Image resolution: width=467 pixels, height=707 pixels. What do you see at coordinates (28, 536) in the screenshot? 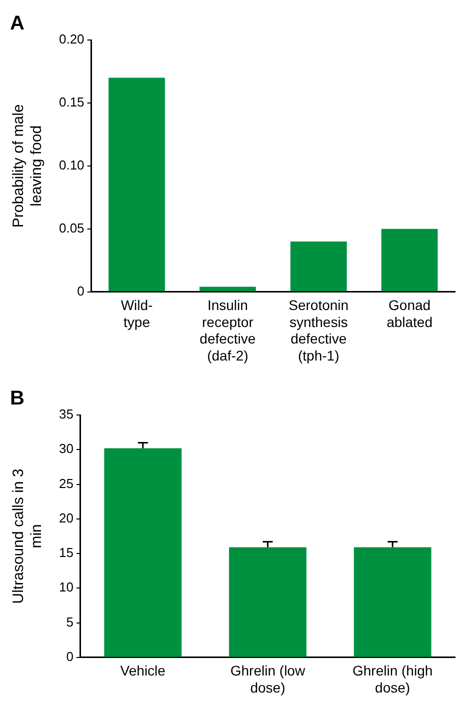
I see `y-axis-title: Ultrasound calls in 3 min` at bounding box center [28, 536].